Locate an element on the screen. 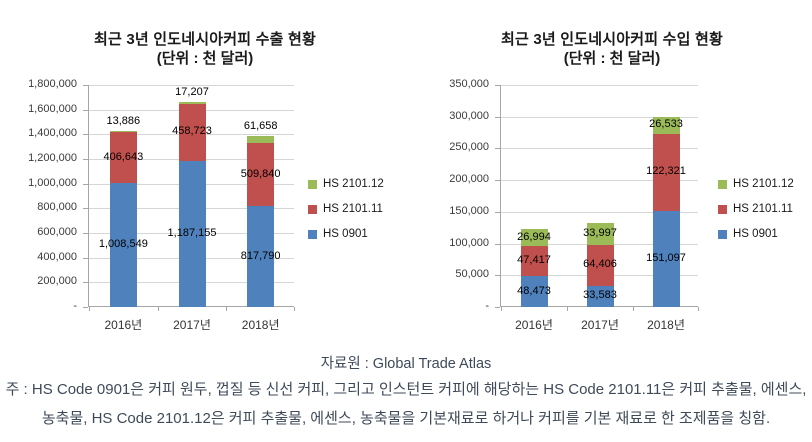  y-axis-label: - is located at coordinates (75, 306).